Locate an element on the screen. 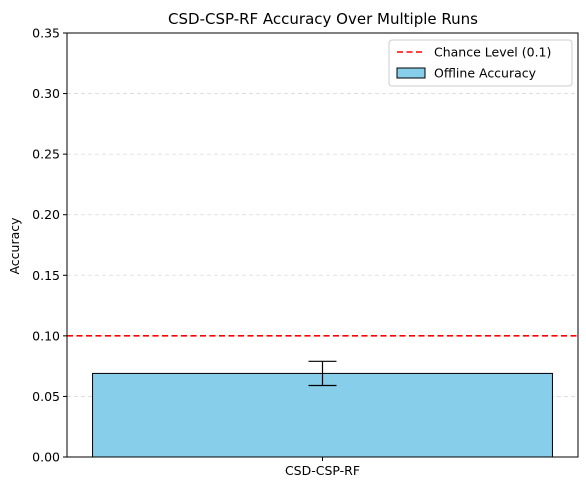  y-tick-label: 0.20 is located at coordinates (46, 214).